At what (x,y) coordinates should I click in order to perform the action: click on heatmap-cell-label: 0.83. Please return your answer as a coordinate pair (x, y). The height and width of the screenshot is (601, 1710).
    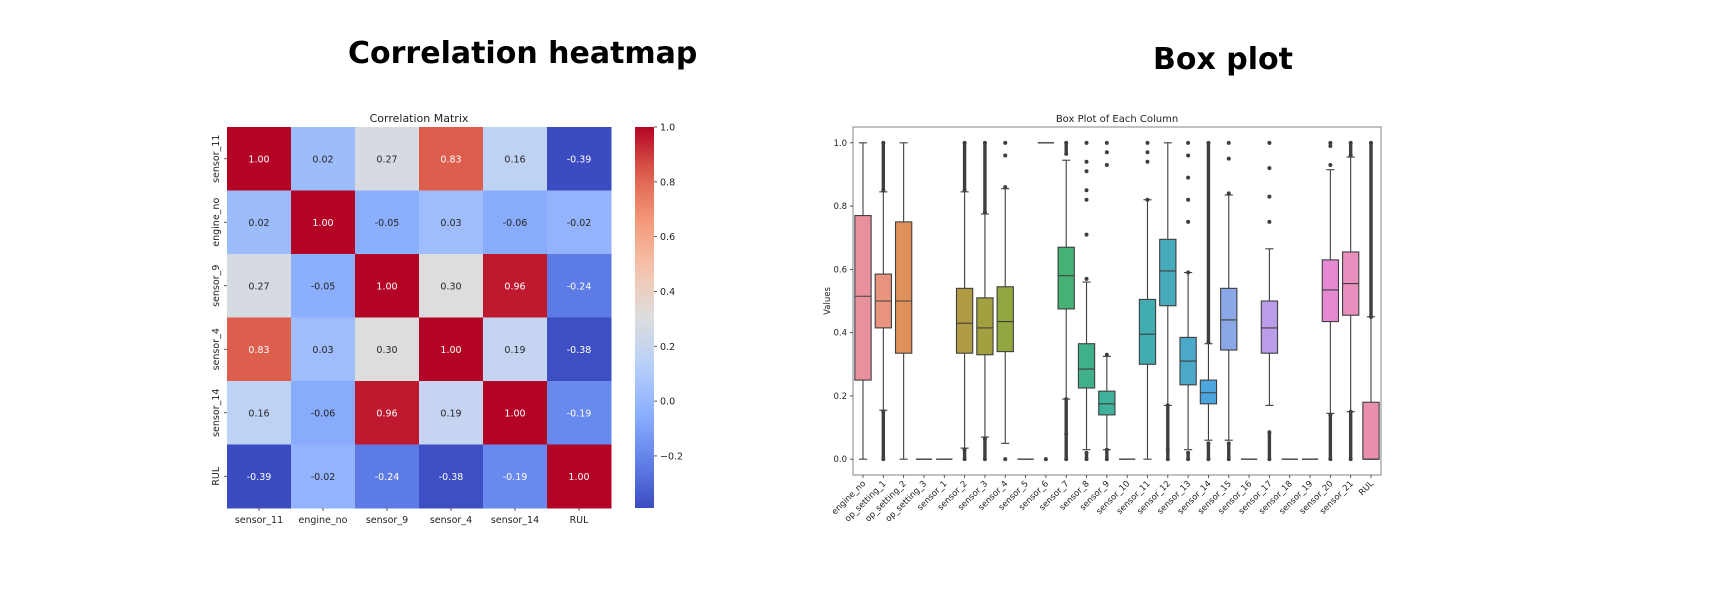
    Looking at the image, I should click on (258, 350).